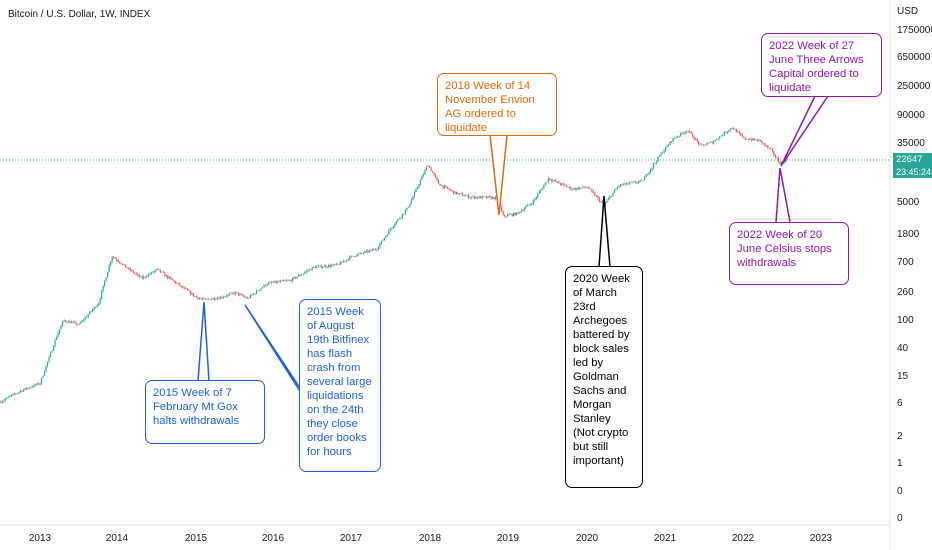 The height and width of the screenshot is (550, 932). Describe the element at coordinates (900, 436) in the screenshot. I see `y-tick-label: 2` at that location.